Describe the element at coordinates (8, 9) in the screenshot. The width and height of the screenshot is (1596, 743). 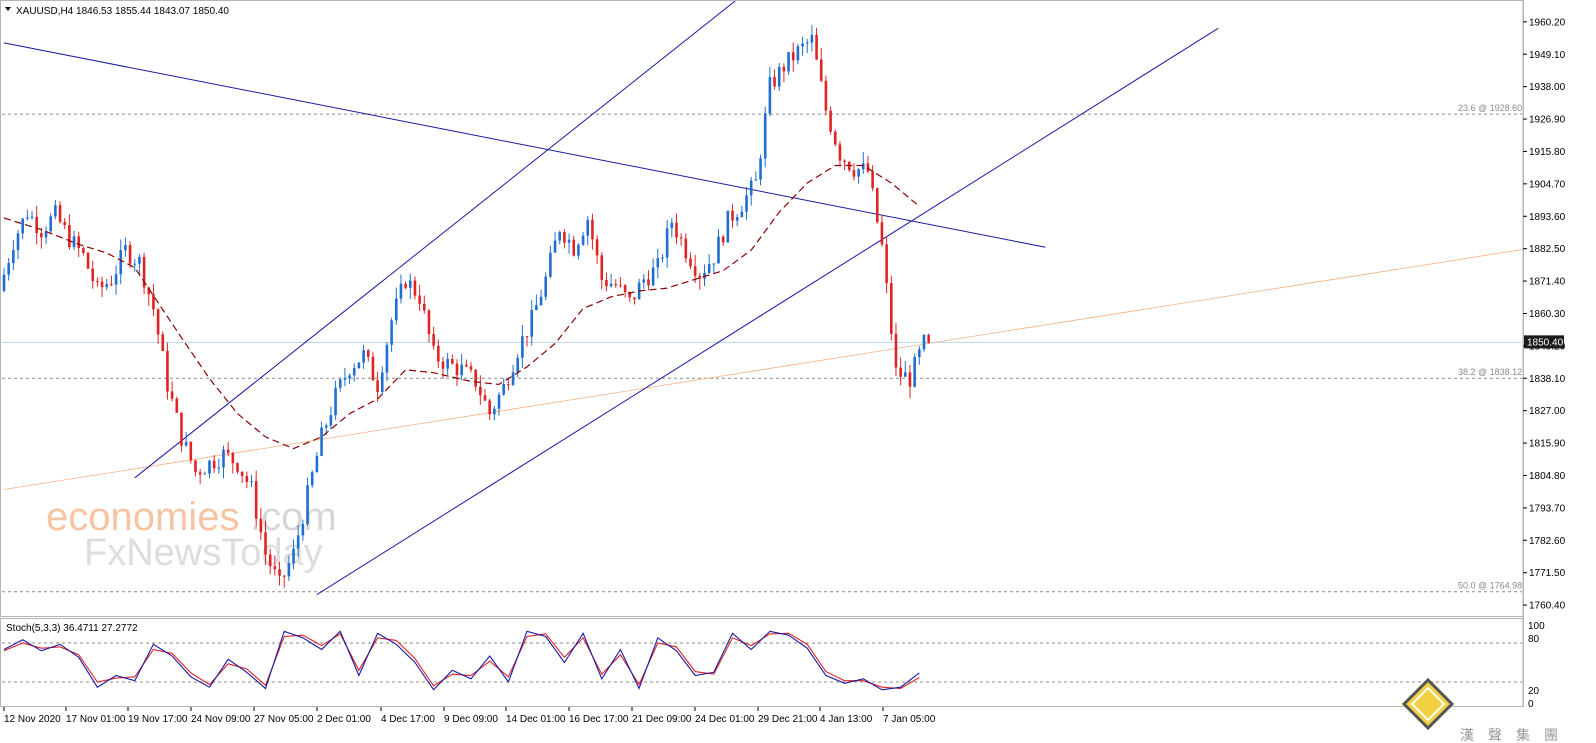
I see `collapse-arrow-icon` at that location.